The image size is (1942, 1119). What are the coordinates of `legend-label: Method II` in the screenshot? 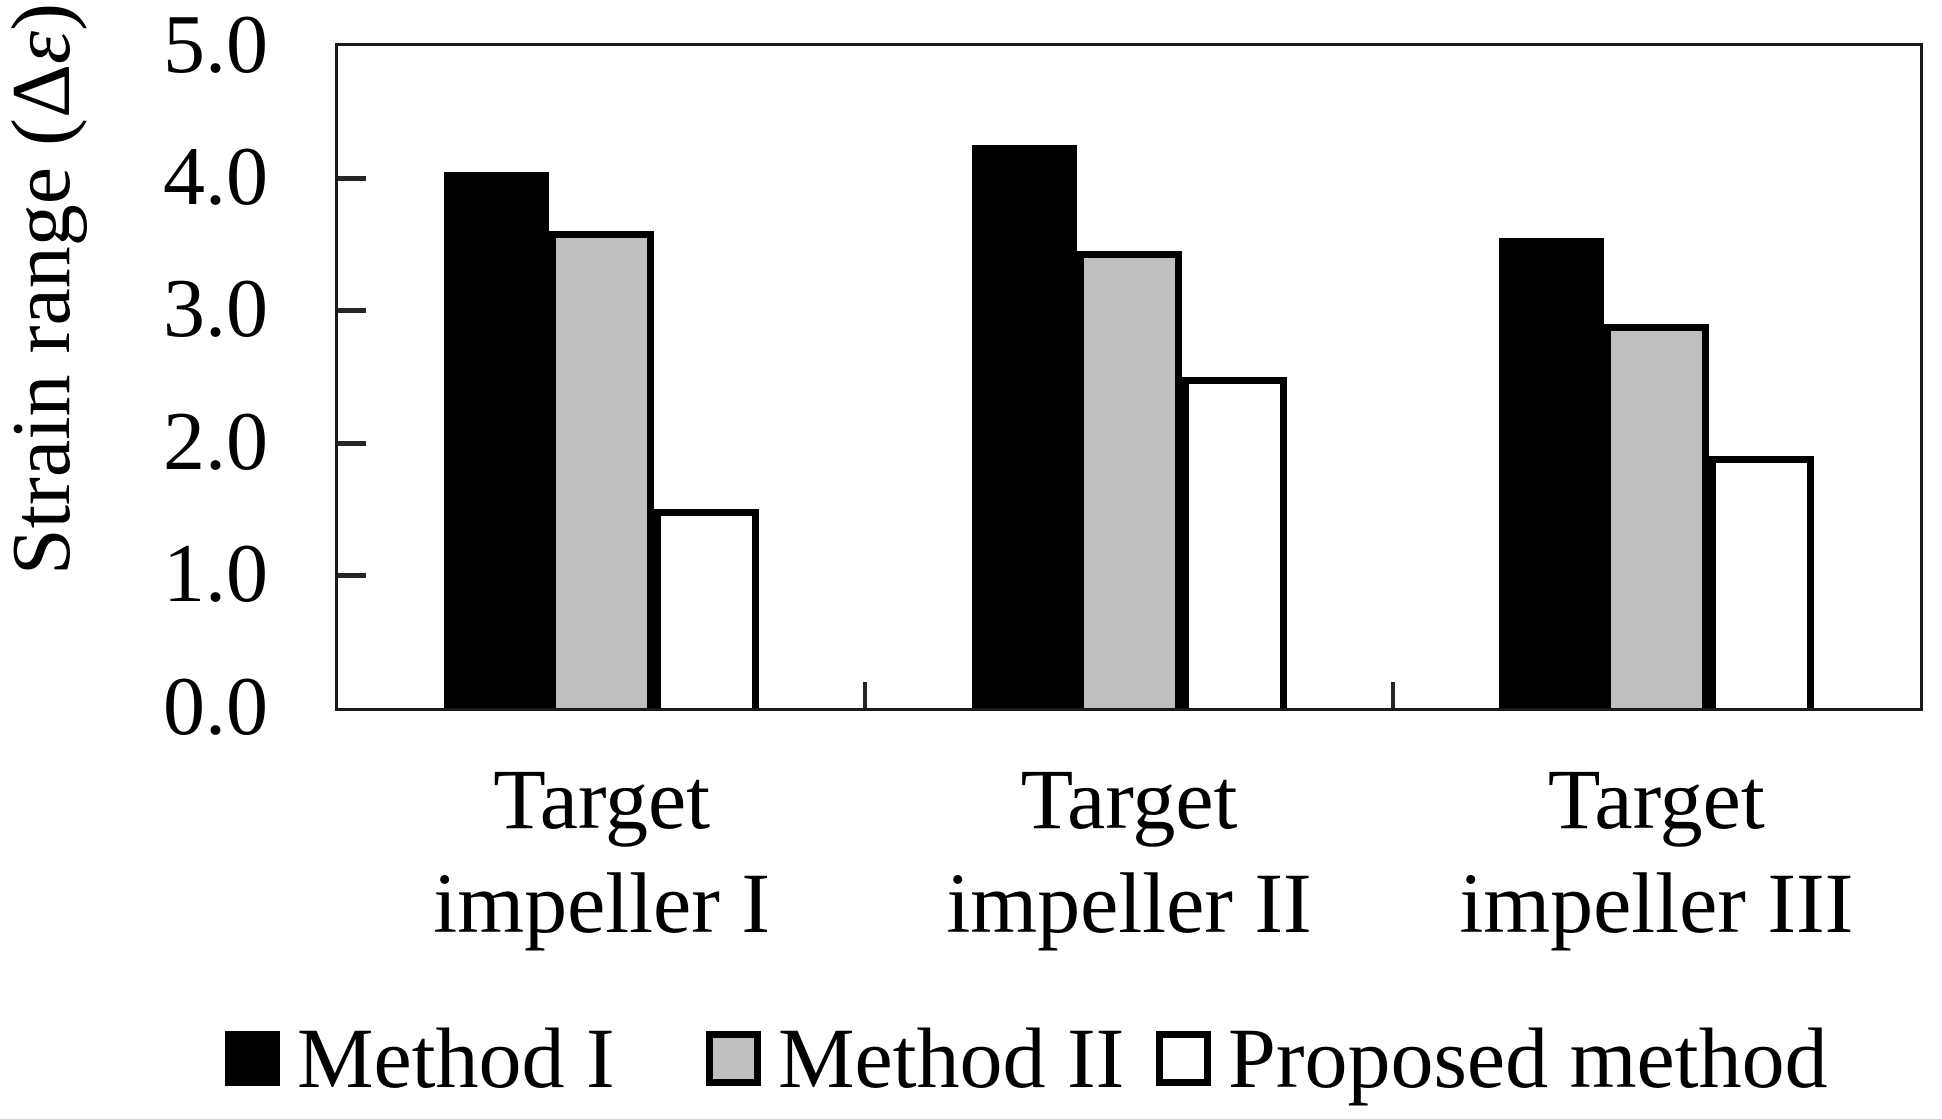 It's located at (951, 1058).